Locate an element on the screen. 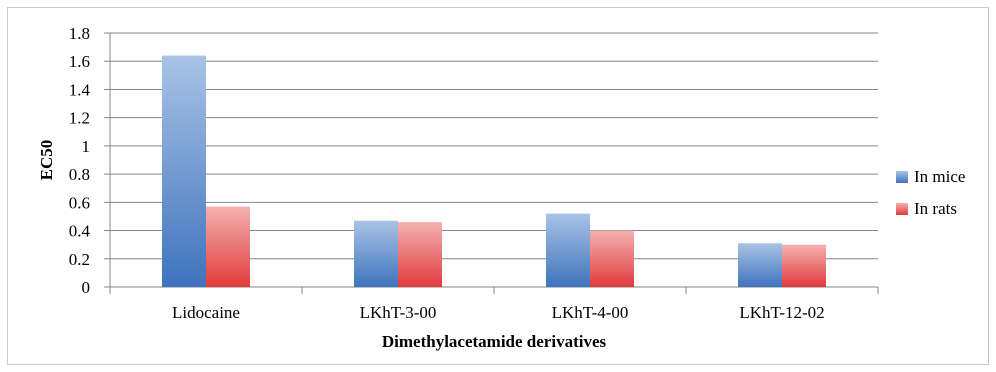 The width and height of the screenshot is (996, 372). legend-label: In mice is located at coordinates (939, 176).